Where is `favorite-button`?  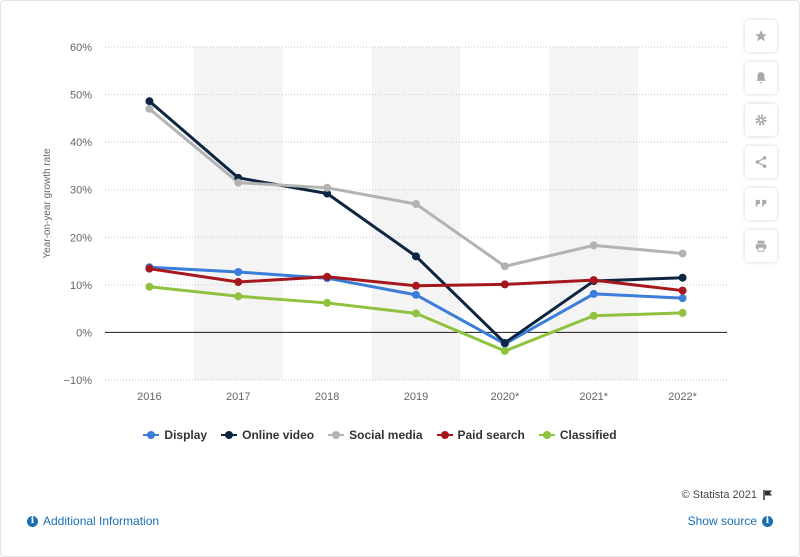
favorite-button is located at coordinates (761, 36).